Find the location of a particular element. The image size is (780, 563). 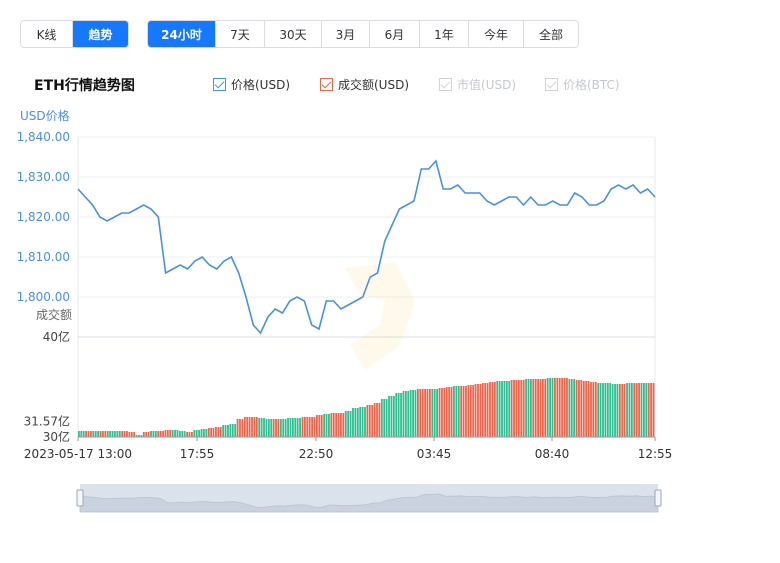

x-tick-label: 2023-05-17 13:00 is located at coordinates (78, 454).